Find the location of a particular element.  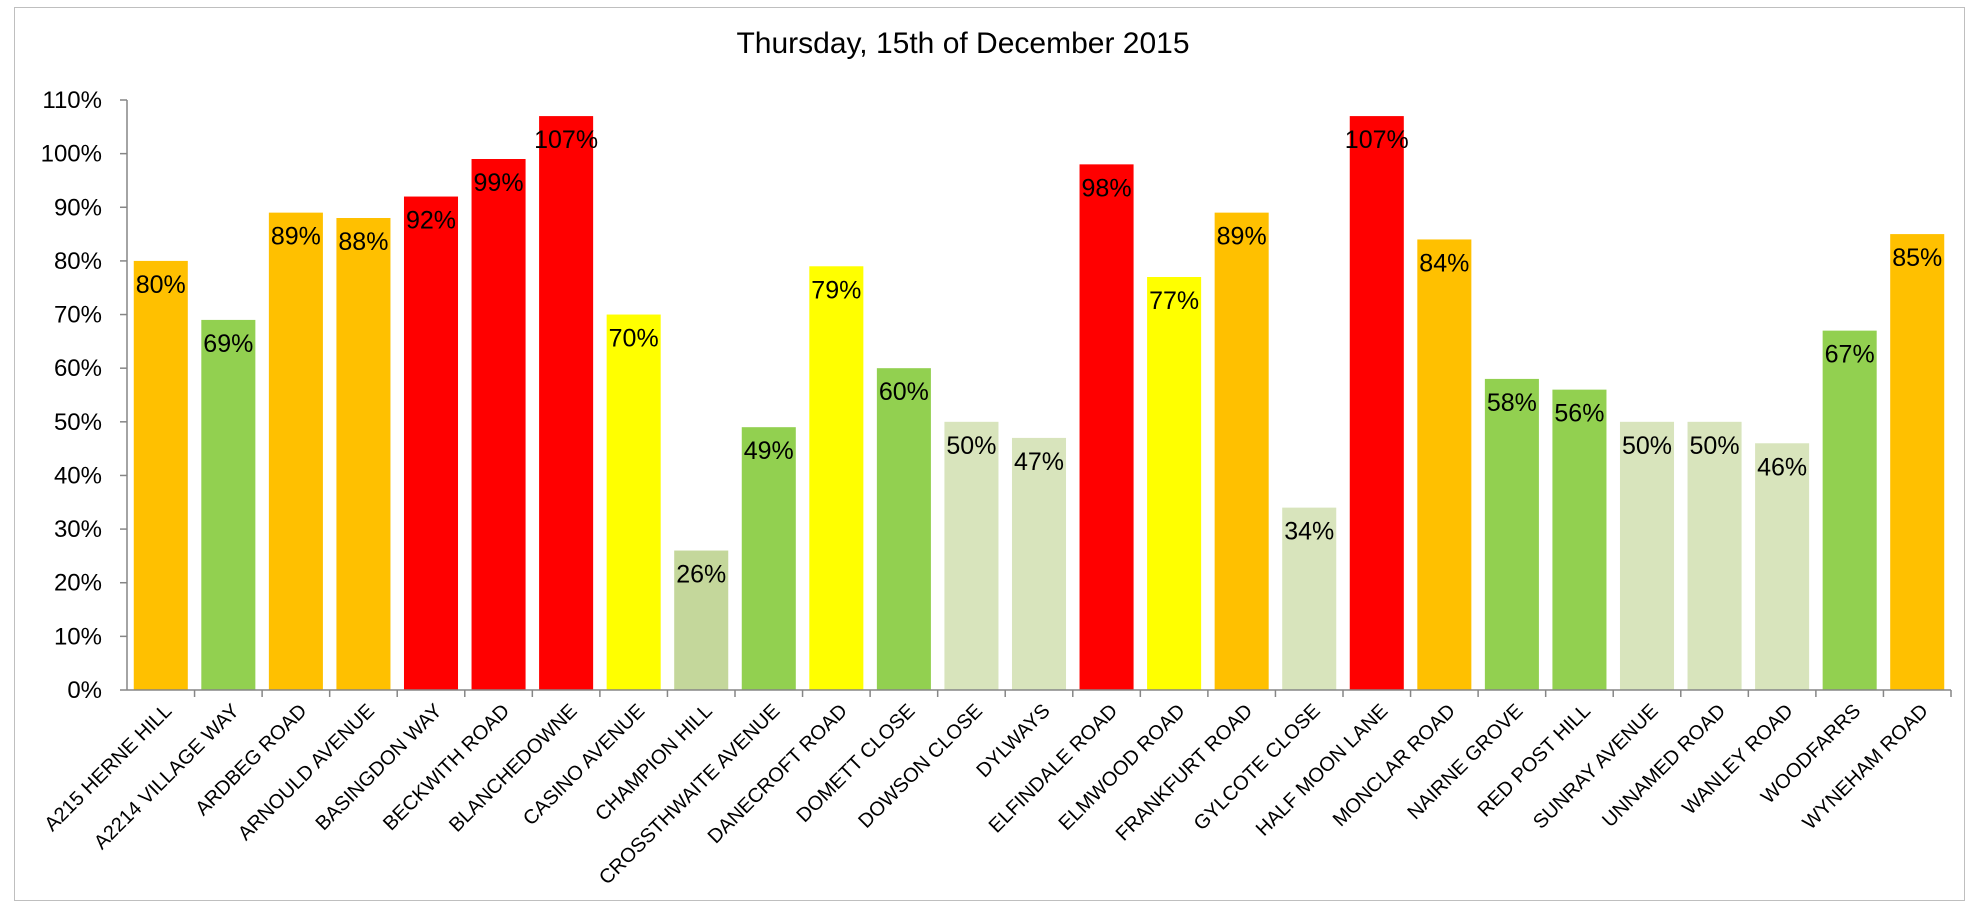

data-label: 69% is located at coordinates (228, 344).